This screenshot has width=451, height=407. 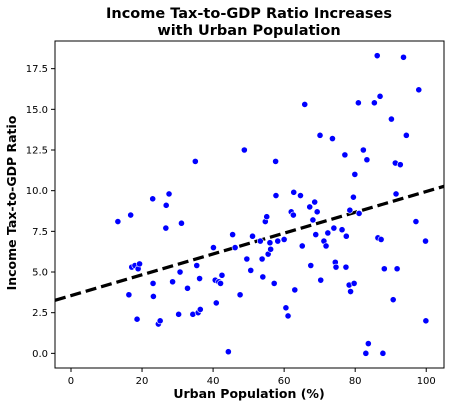 What do you see at coordinates (355, 381) in the screenshot?
I see `x-tick-label: 80` at bounding box center [355, 381].